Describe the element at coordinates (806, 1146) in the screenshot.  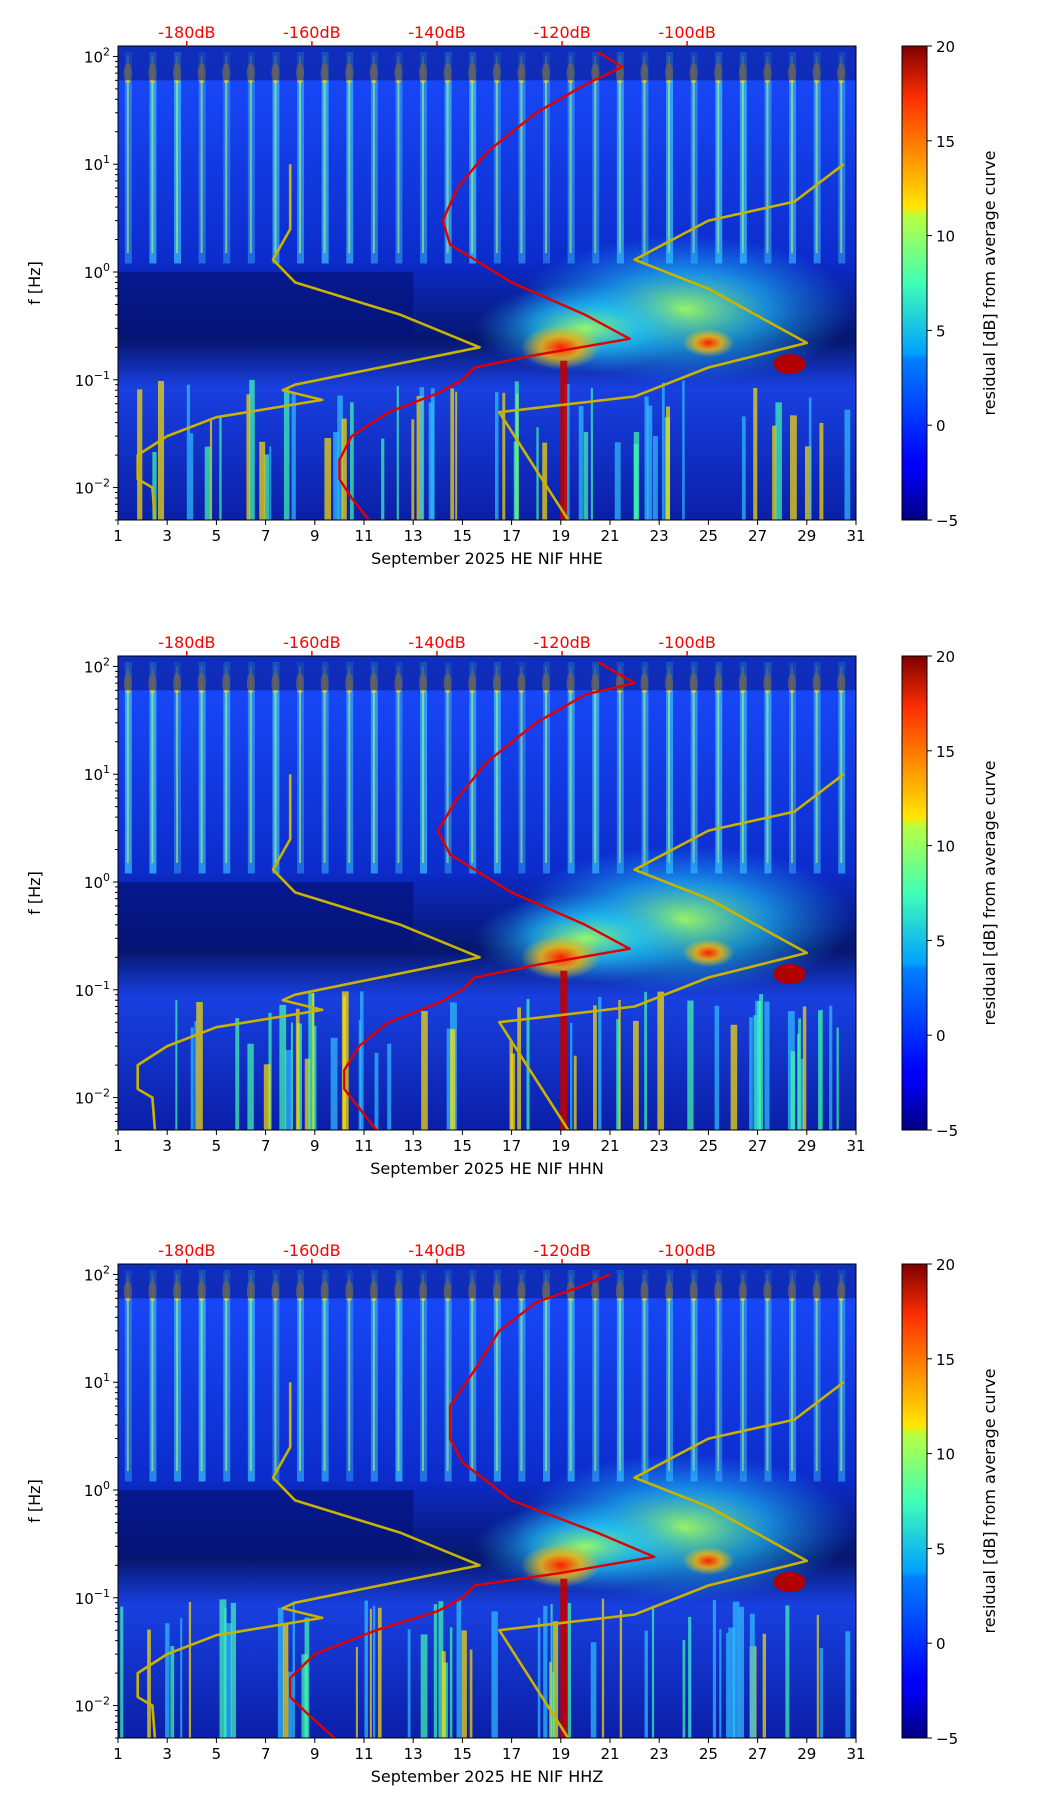
I see `x-tick-label: 29` at that location.